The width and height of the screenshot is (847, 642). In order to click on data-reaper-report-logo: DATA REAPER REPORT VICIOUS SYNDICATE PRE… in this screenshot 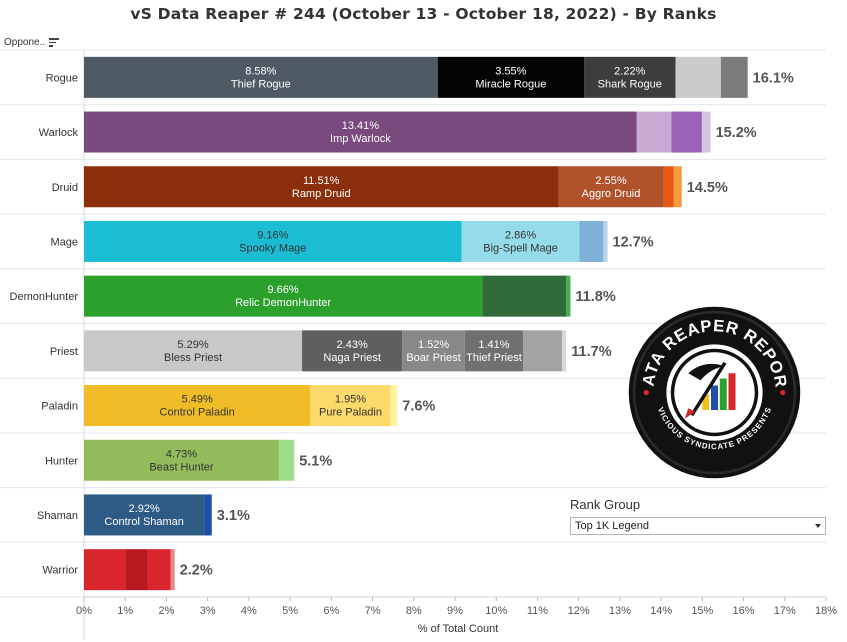, I will do `click(714, 392)`.